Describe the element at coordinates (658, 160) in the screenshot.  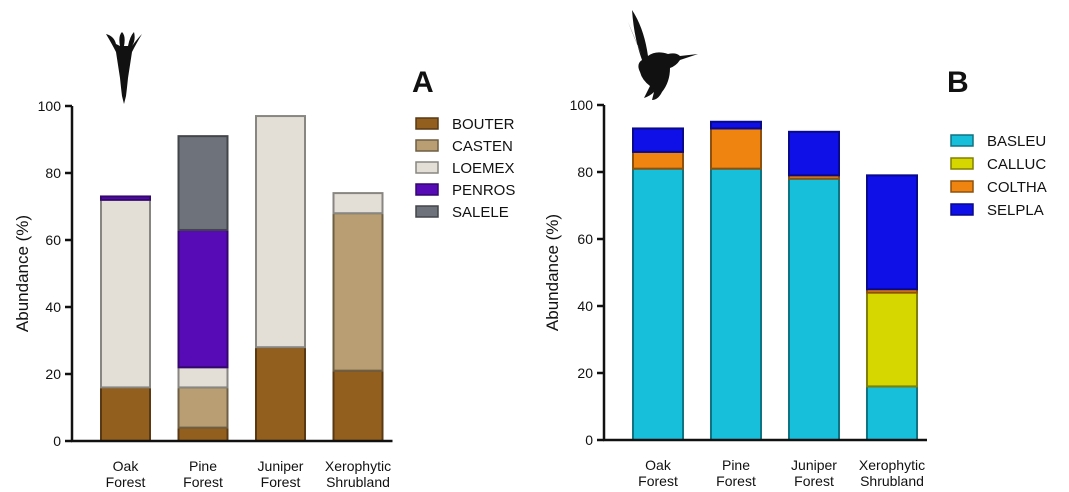
I see `bar-coltha-oak` at that location.